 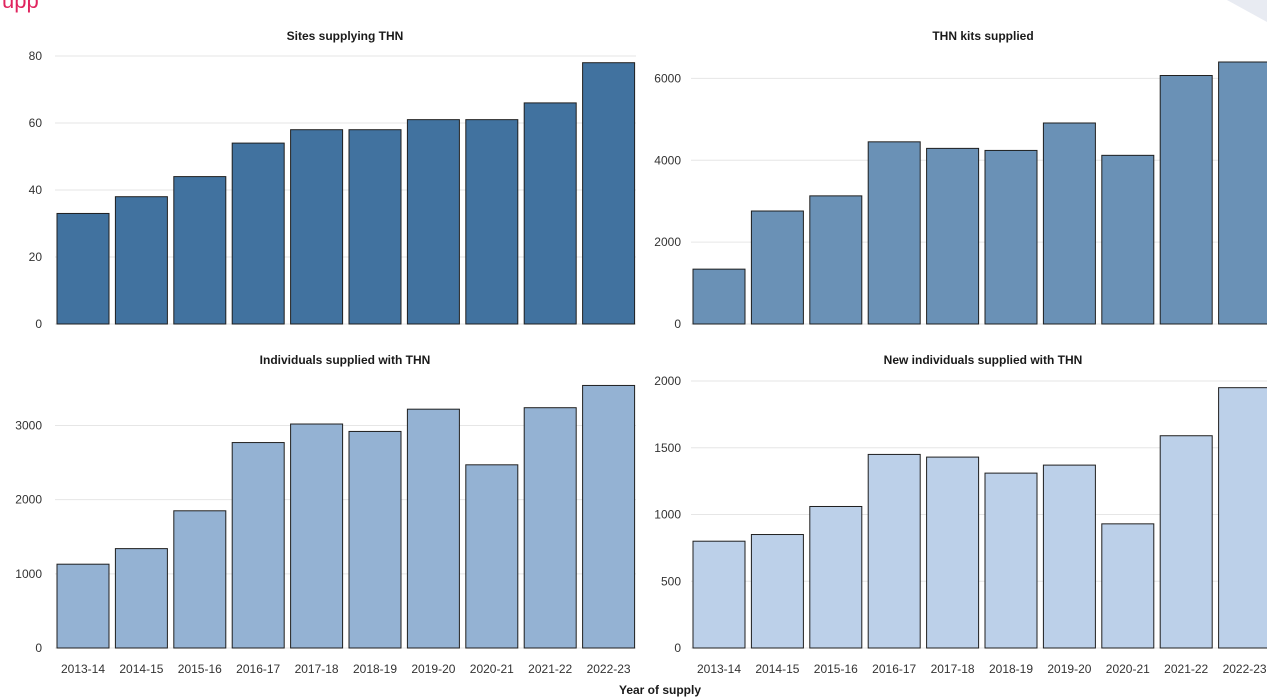 I want to click on chart-title: Individuals supplied with THN, so click(x=345, y=360).